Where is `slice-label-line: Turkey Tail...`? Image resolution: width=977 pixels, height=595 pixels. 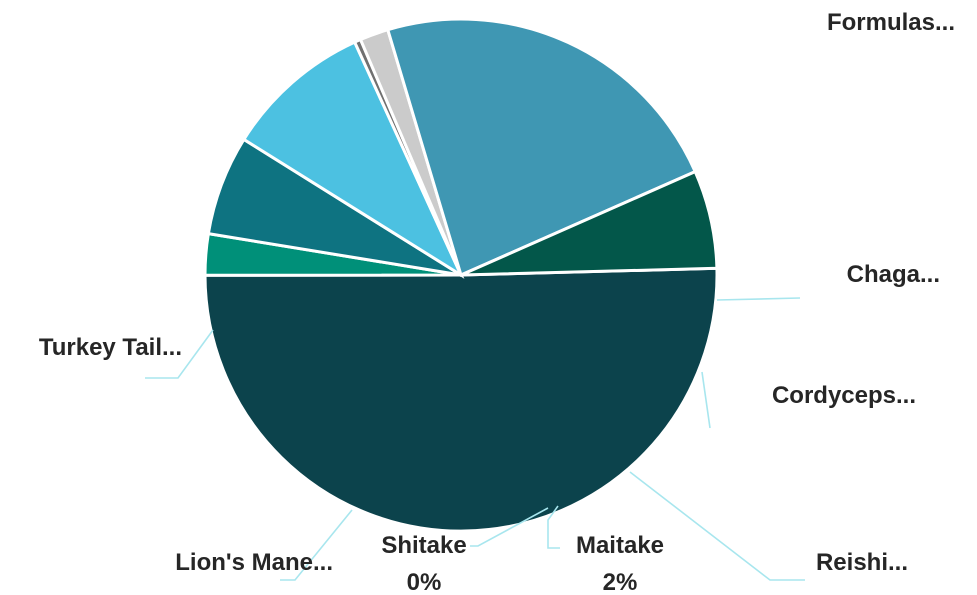
slice-label-line: Turkey Tail... is located at coordinates (110, 347).